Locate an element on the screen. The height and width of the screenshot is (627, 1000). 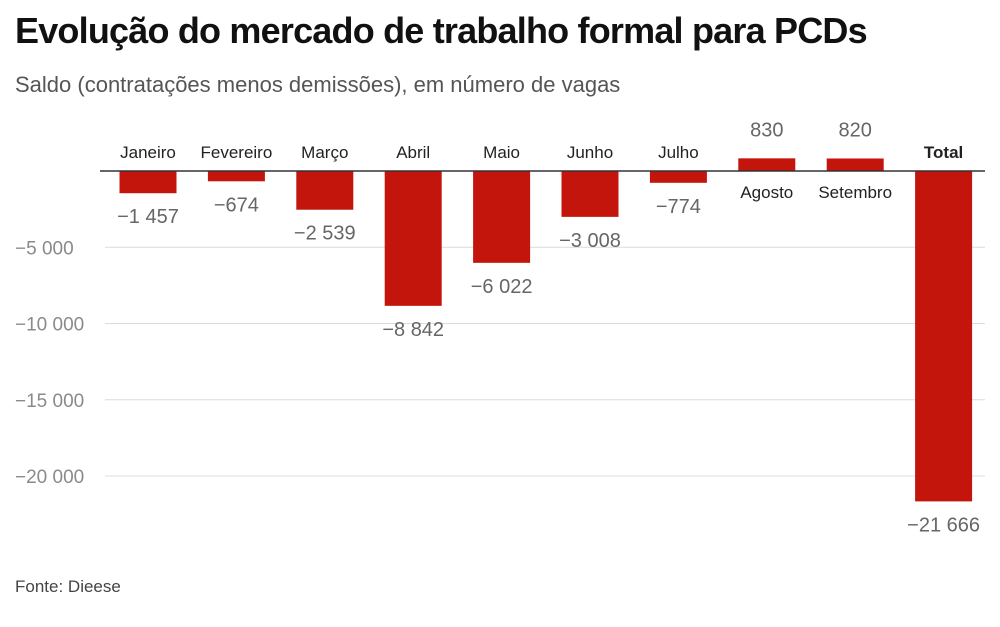
category-label: Janeiro is located at coordinates (148, 152).